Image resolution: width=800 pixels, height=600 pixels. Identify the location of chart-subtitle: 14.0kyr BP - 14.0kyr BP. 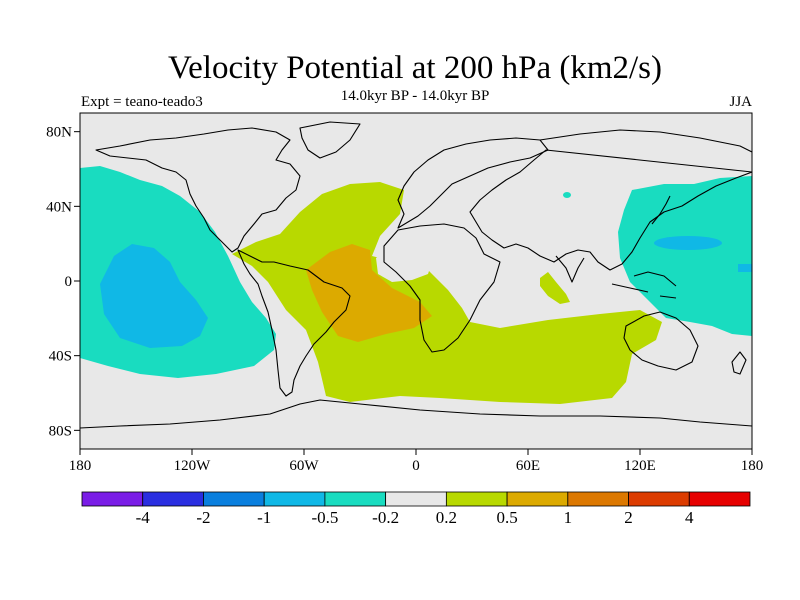
(415, 96).